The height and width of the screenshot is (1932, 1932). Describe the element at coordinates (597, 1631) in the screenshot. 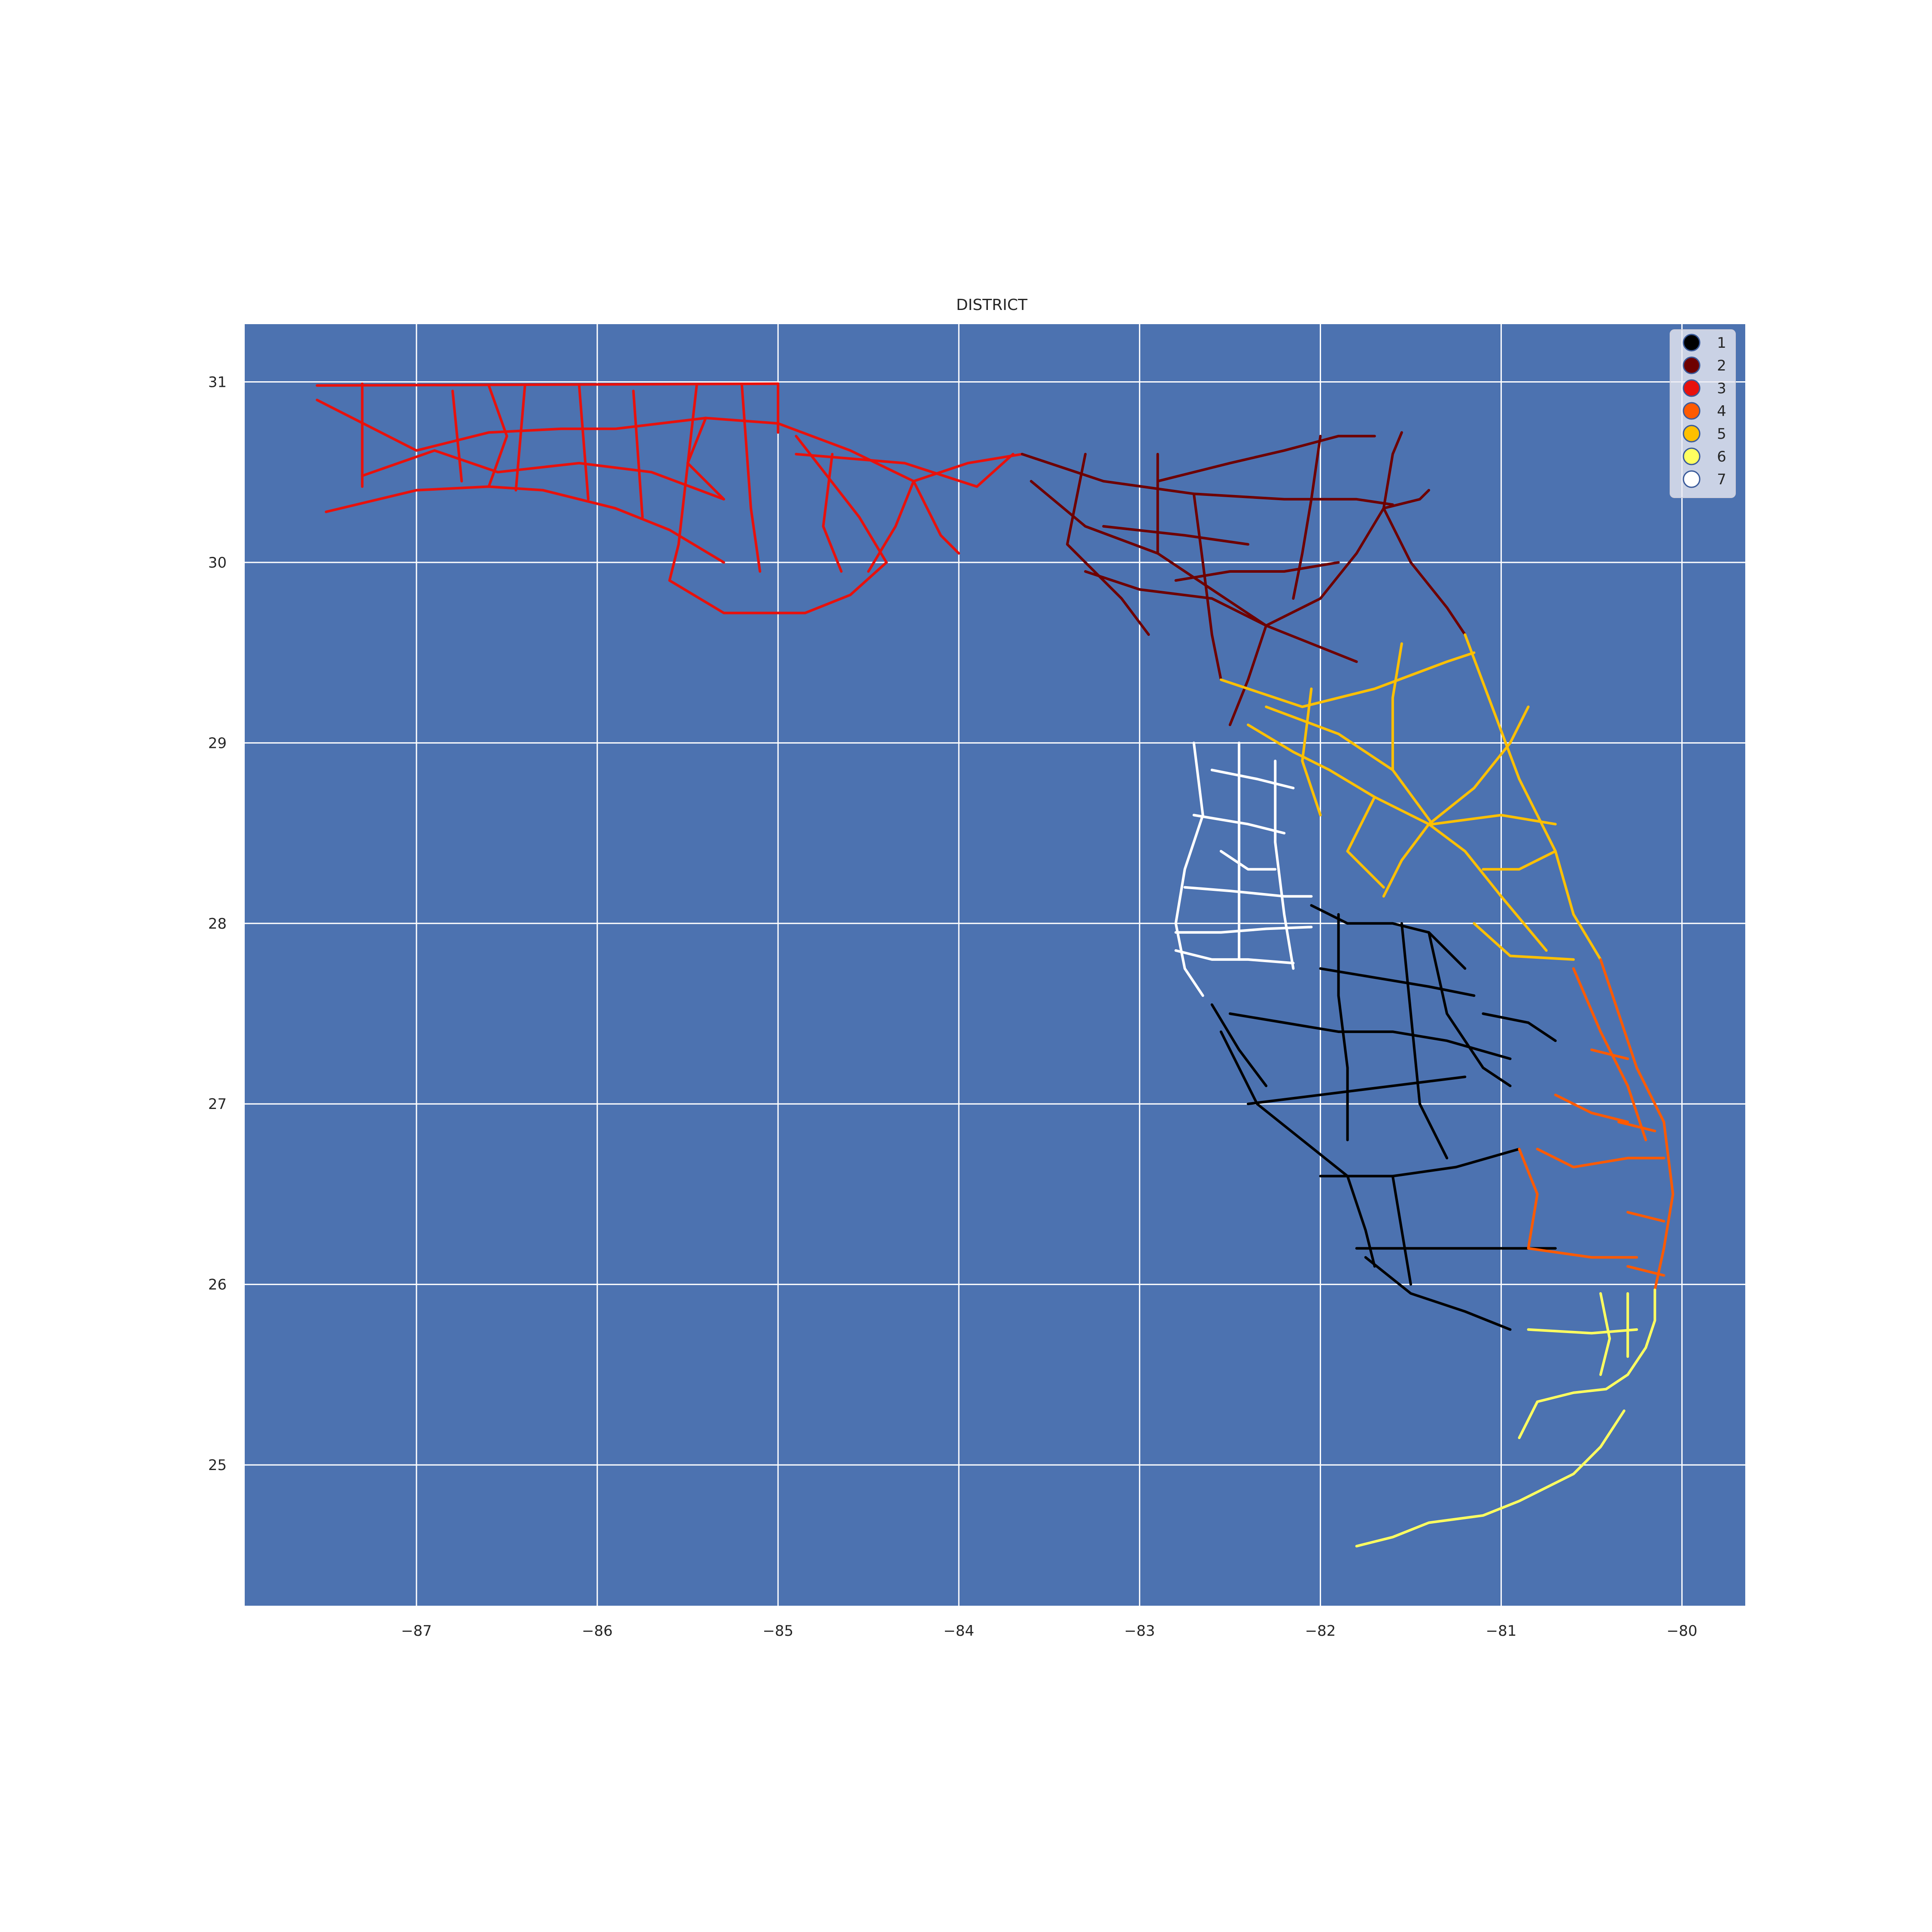

I see `x-tick-label: −86` at that location.